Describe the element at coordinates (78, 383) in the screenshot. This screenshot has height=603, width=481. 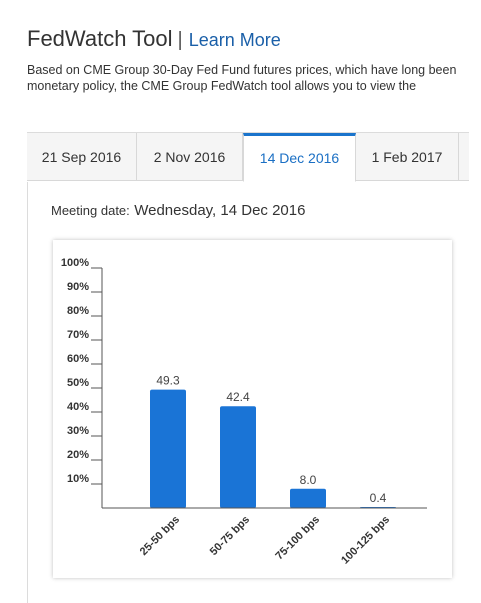
I see `y-tick-label: 50%` at that location.